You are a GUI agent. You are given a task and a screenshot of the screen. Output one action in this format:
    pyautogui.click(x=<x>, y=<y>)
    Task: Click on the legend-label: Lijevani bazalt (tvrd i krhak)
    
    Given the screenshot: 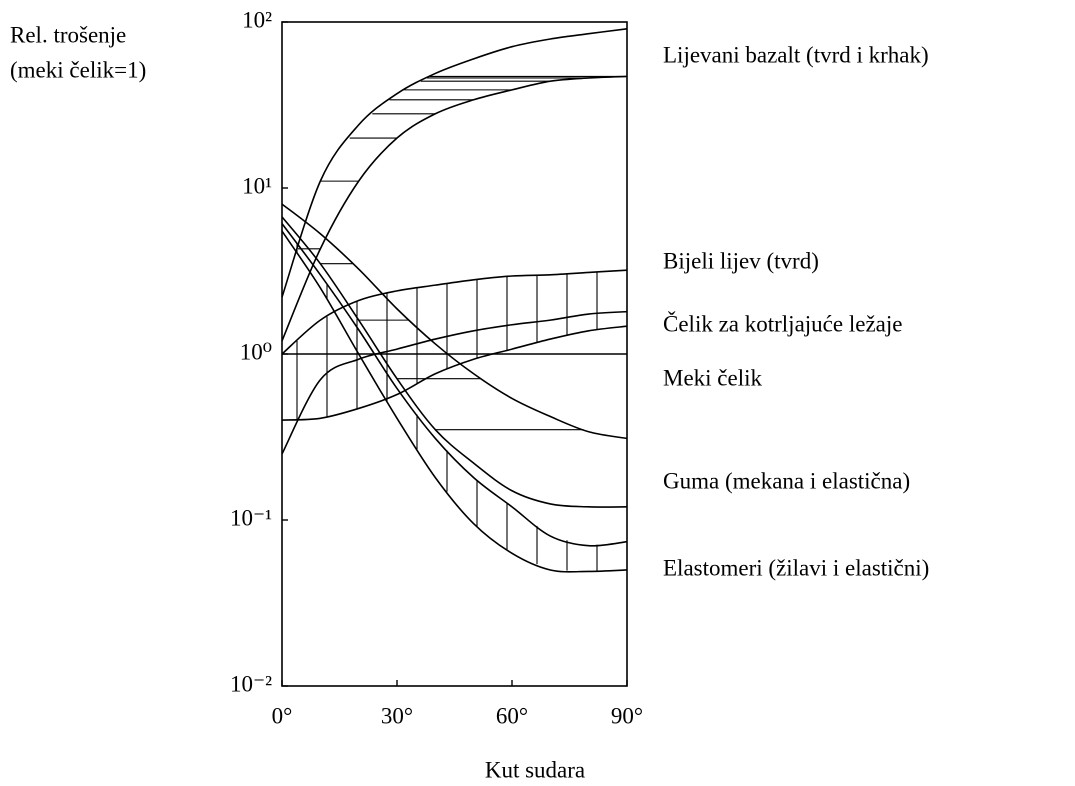 What is the action you would take?
    pyautogui.click(x=796, y=54)
    